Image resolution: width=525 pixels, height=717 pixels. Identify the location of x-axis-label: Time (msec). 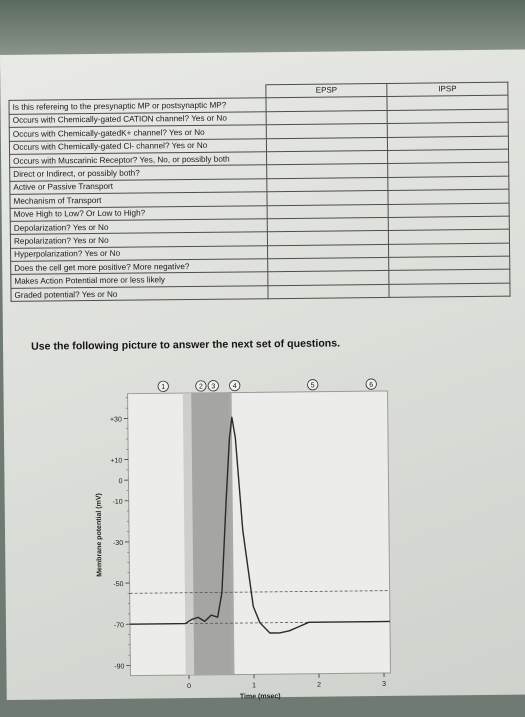
(260, 696).